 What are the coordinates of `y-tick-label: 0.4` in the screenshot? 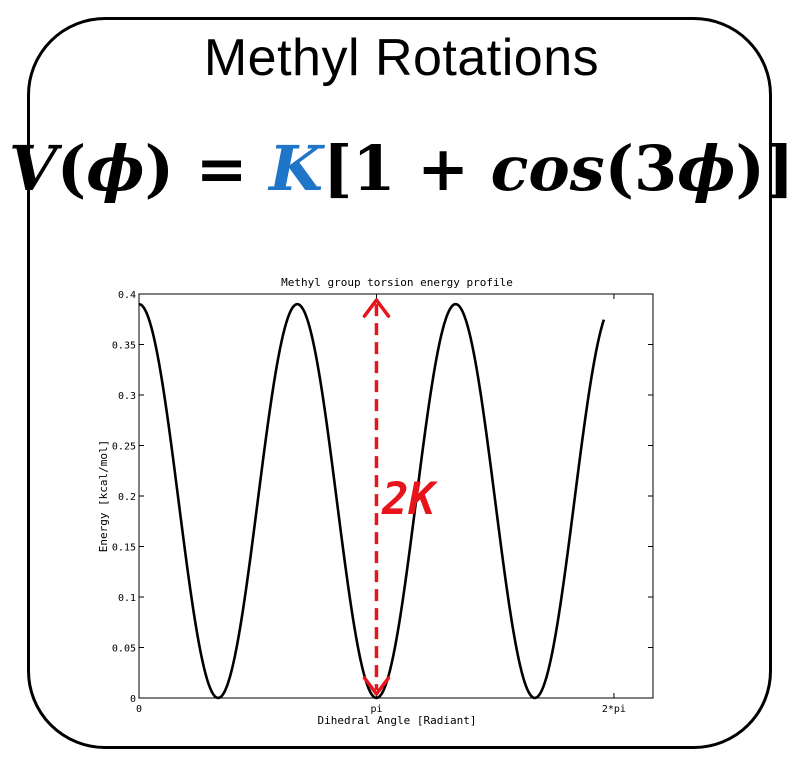 It's located at (127, 295).